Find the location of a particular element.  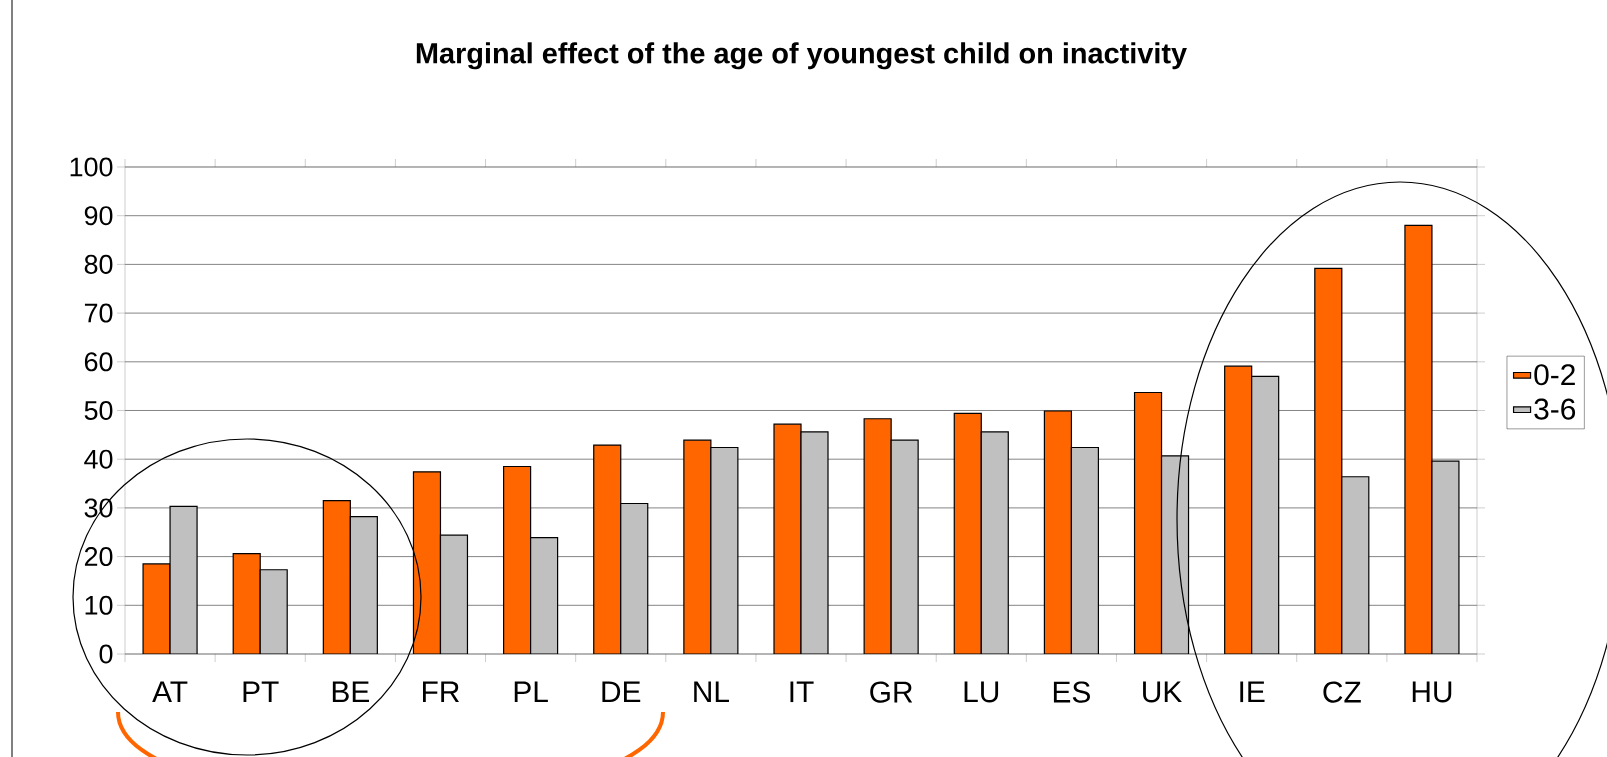

x-tick-label: BE is located at coordinates (350, 692).